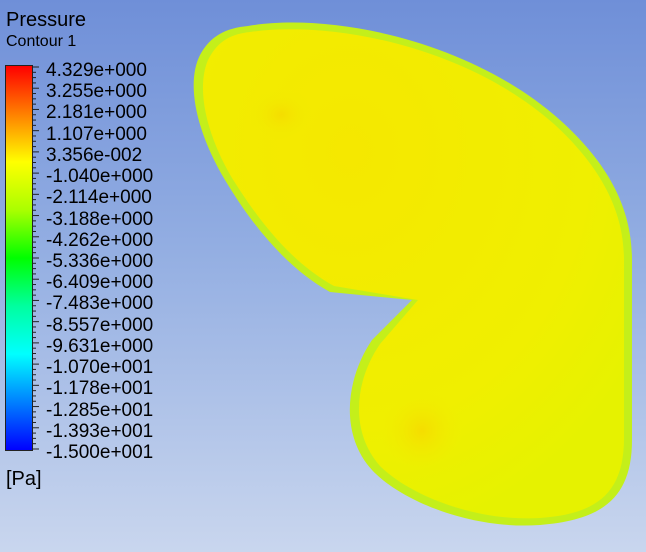 The width and height of the screenshot is (646, 552). Describe the element at coordinates (99, 389) in the screenshot. I see `legend-label: -1.178e+001` at that location.